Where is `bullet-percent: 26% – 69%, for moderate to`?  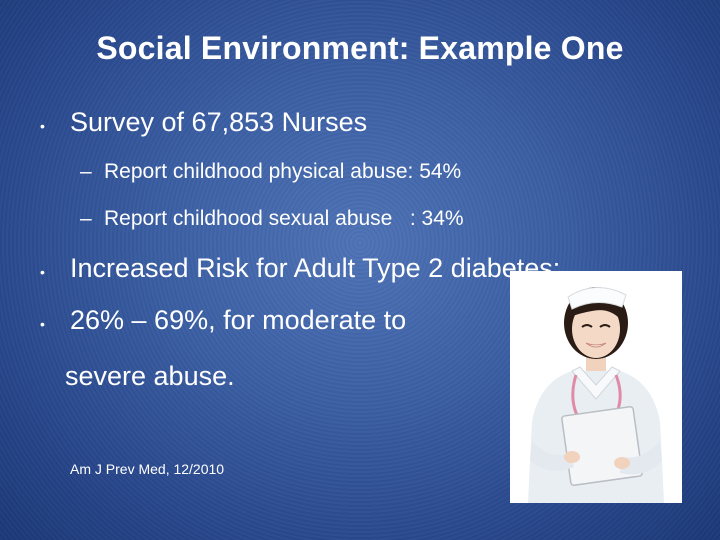
bullet-percent: 26% – 69%, for moderate to is located at coordinates (238, 320).